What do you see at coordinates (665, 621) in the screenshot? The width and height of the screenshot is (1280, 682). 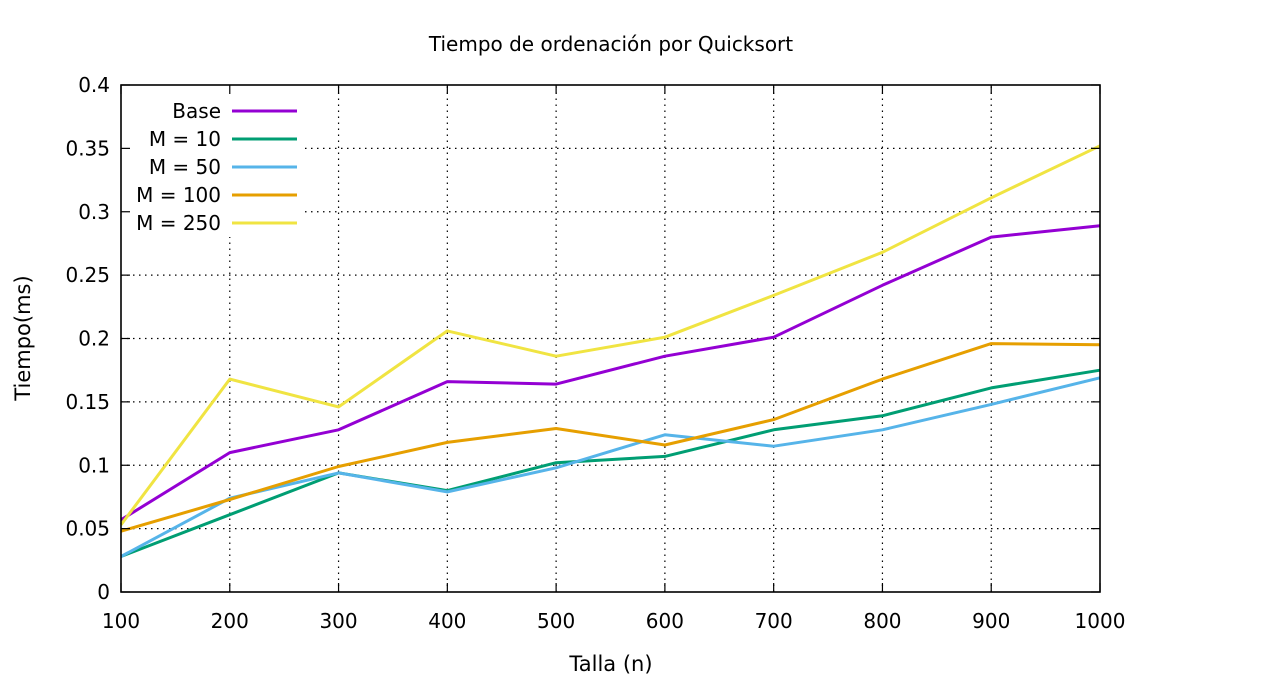 I see `x-tick-label: 600` at bounding box center [665, 621].